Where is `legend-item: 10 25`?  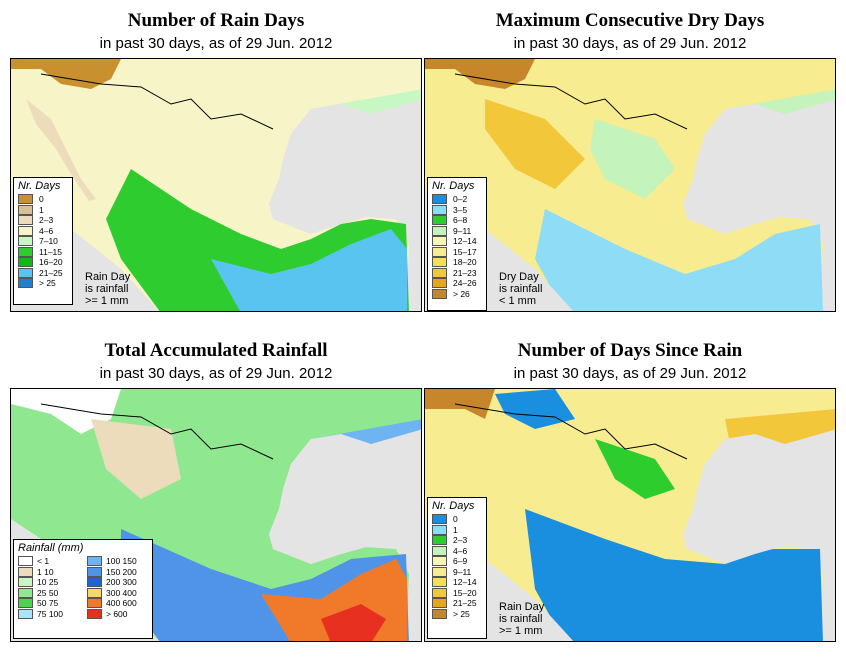 legend-item: 10 25 is located at coordinates (50, 582).